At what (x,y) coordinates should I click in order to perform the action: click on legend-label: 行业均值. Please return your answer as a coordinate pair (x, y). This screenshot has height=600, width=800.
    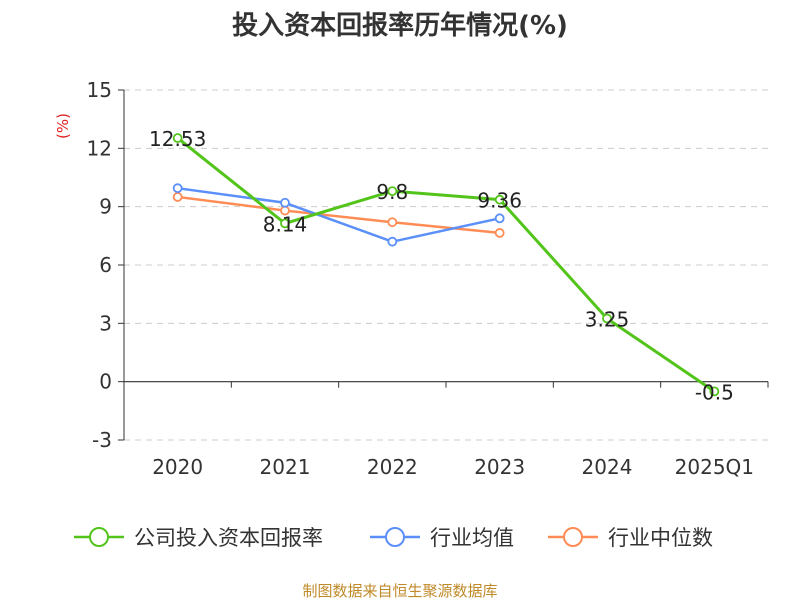
    Looking at the image, I should click on (472, 538).